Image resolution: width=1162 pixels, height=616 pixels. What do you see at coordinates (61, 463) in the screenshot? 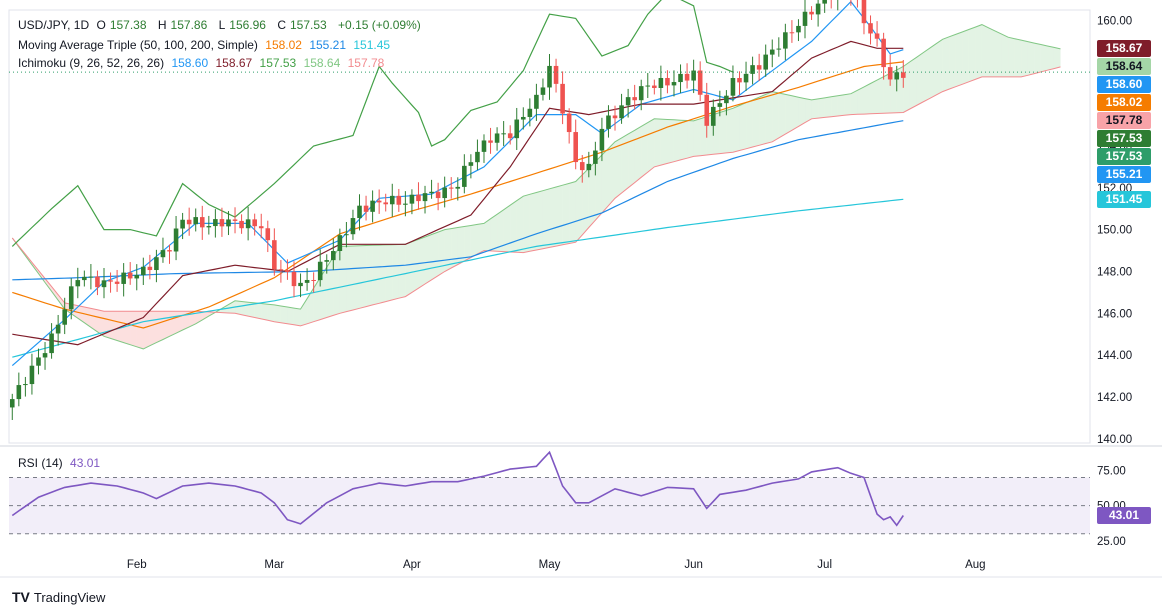
I see `rsi-legend: RSI (14) 43.01` at bounding box center [61, 463].